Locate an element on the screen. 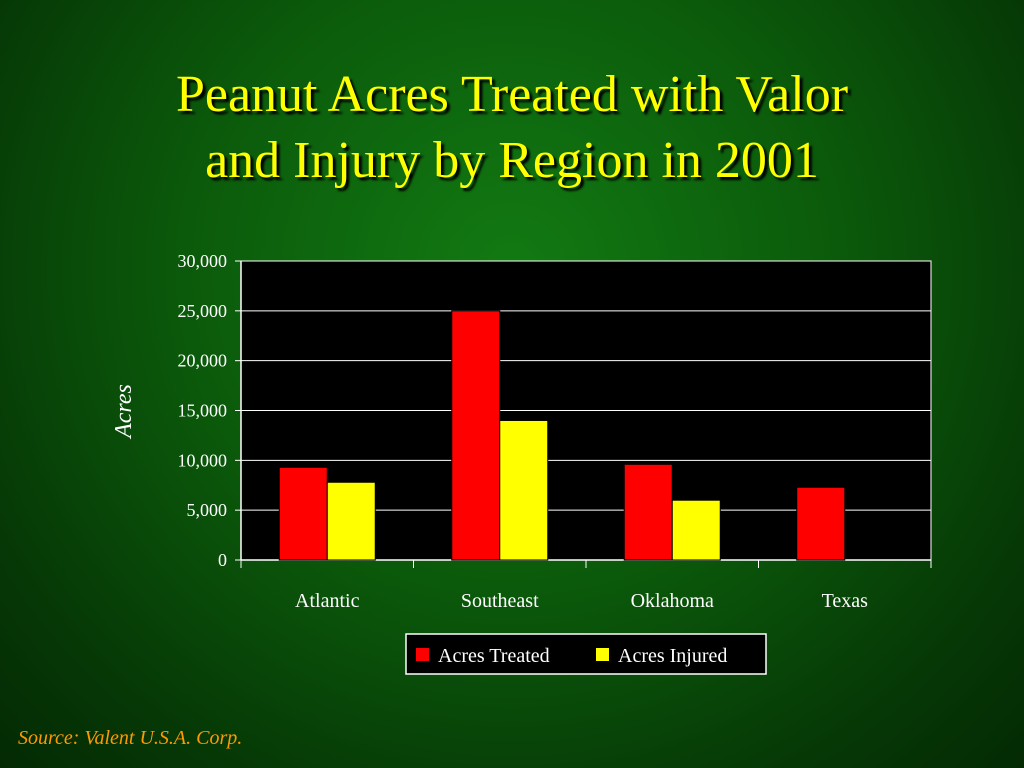  legend-swatch-treated is located at coordinates (422, 654).